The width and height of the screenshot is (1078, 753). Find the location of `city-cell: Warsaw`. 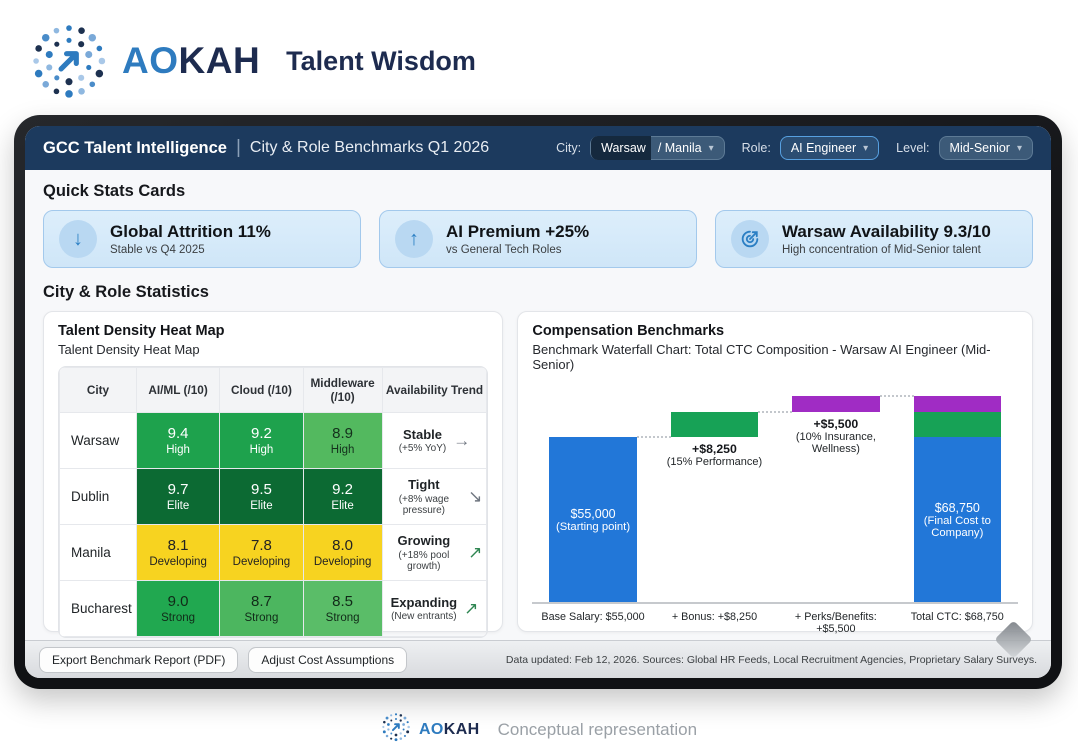

city-cell: Warsaw is located at coordinates (98, 440).